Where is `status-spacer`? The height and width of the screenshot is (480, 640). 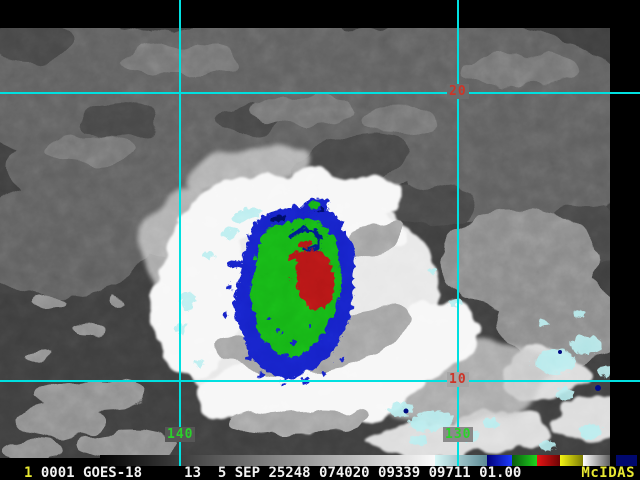 status-spacer is located at coordinates (36, 472).